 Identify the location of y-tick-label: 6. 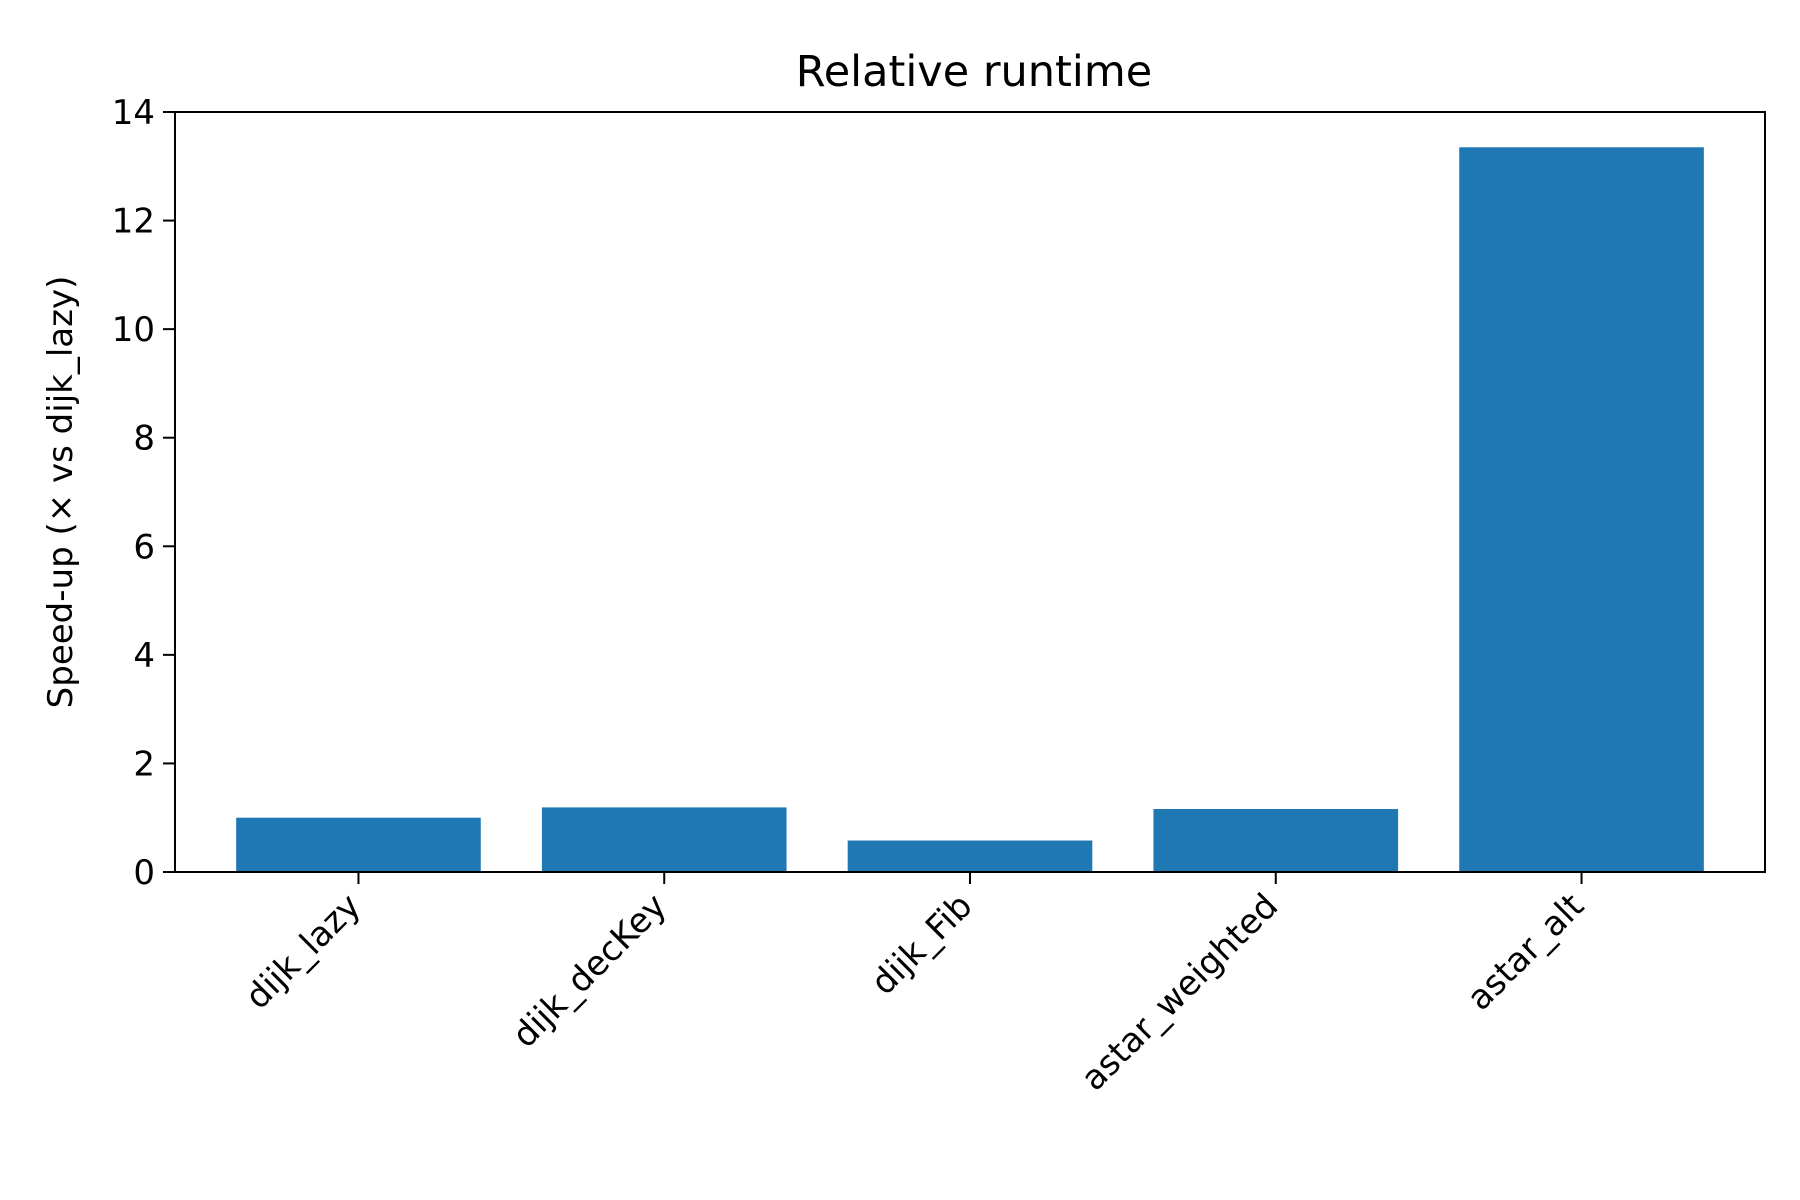
(144, 547).